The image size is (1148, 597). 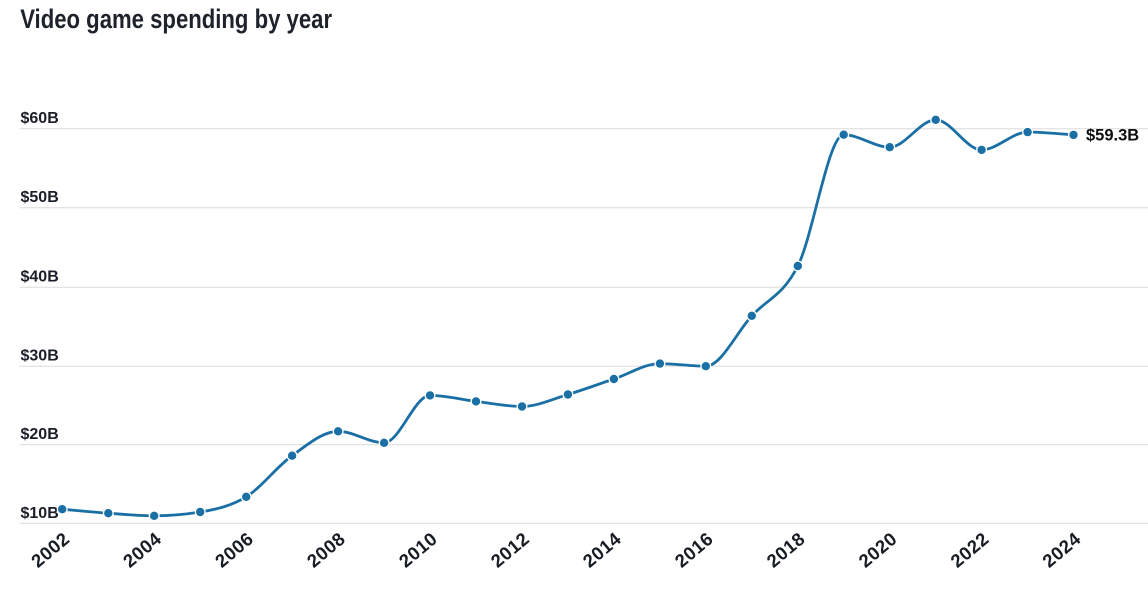 What do you see at coordinates (1061, 550) in the screenshot?
I see `svg-text: 2024` at bounding box center [1061, 550].